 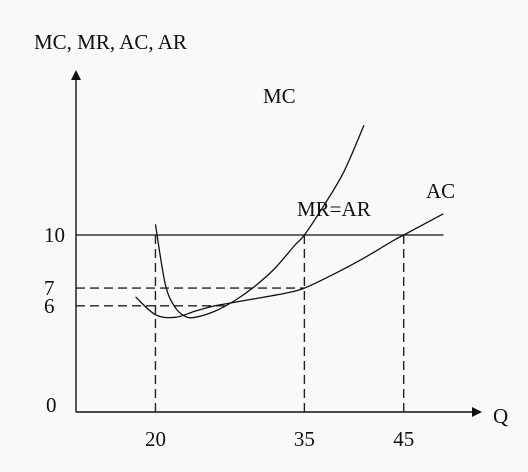 What do you see at coordinates (279, 96) in the screenshot?
I see `mc-label: MC` at bounding box center [279, 96].